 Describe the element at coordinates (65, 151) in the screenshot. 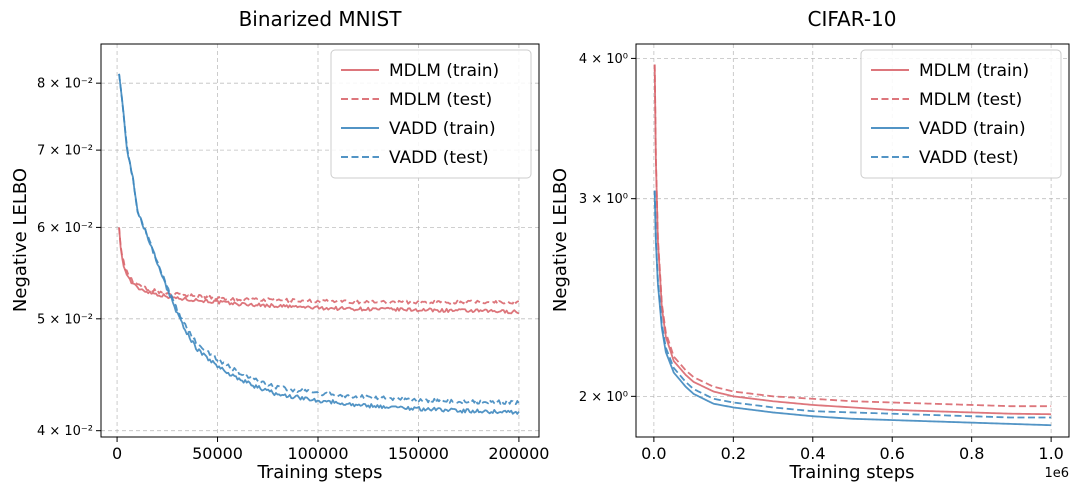

I see `y-tick-label: 7 × 10⁻²` at that location.